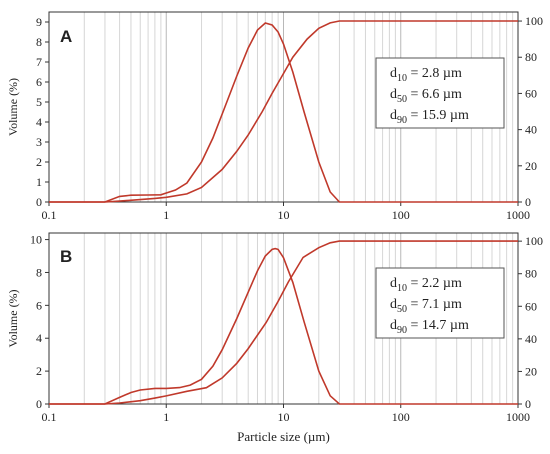 The height and width of the screenshot is (454, 550). What do you see at coordinates (39, 102) in the screenshot?
I see `y-left-tick-label: 5` at bounding box center [39, 102].